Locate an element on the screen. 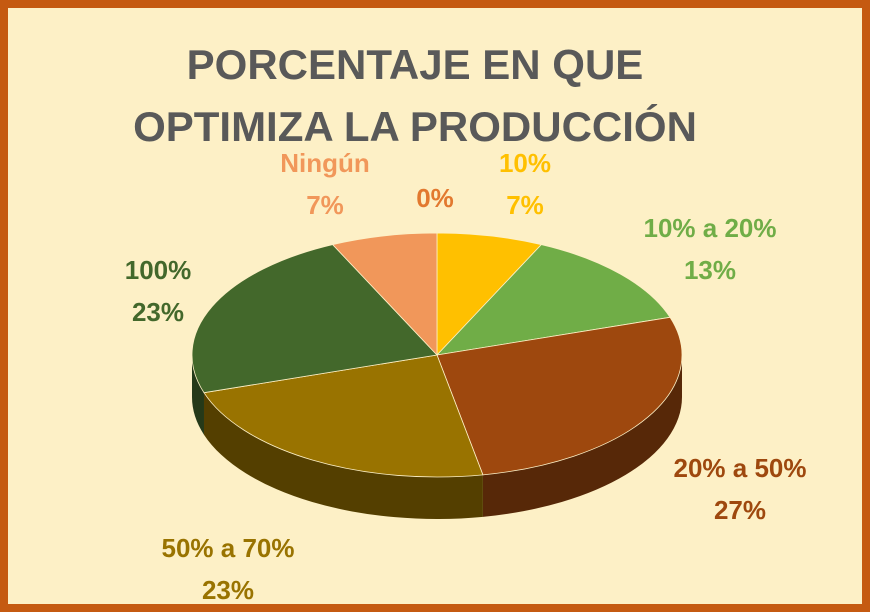 The height and width of the screenshot is (612, 870). data-label-value: 0% is located at coordinates (435, 198).